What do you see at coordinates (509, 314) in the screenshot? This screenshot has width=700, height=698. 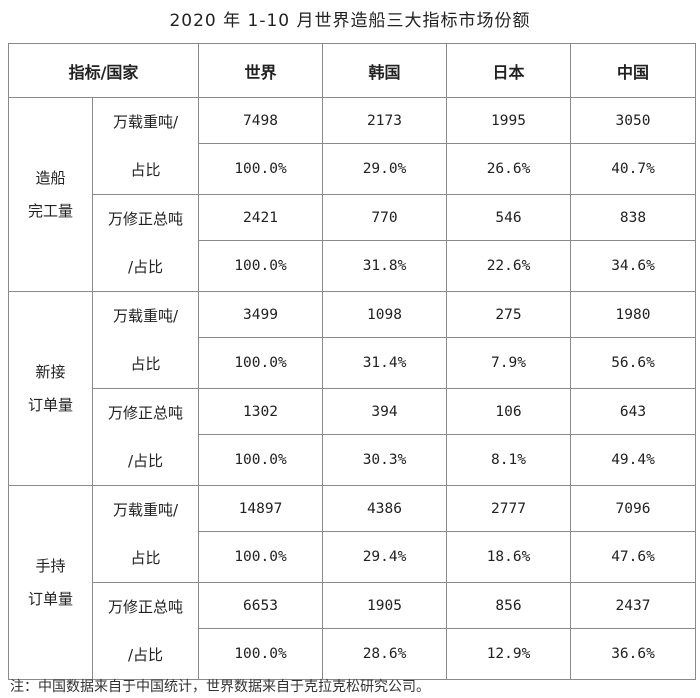 I see `value-cell-japan: 275` at bounding box center [509, 314].